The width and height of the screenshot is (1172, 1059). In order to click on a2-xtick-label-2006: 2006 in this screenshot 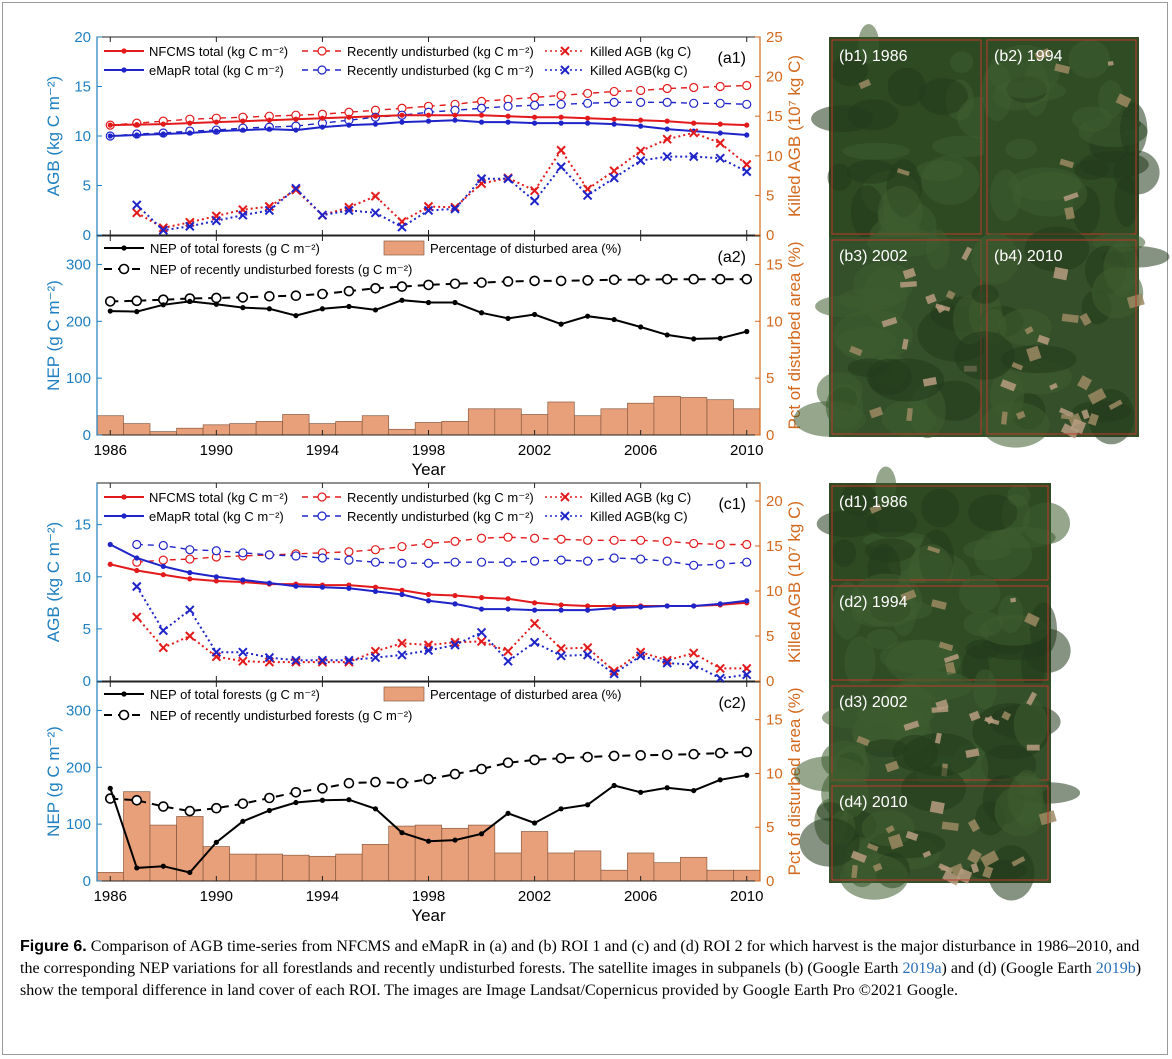, I will do `click(640, 450)`.